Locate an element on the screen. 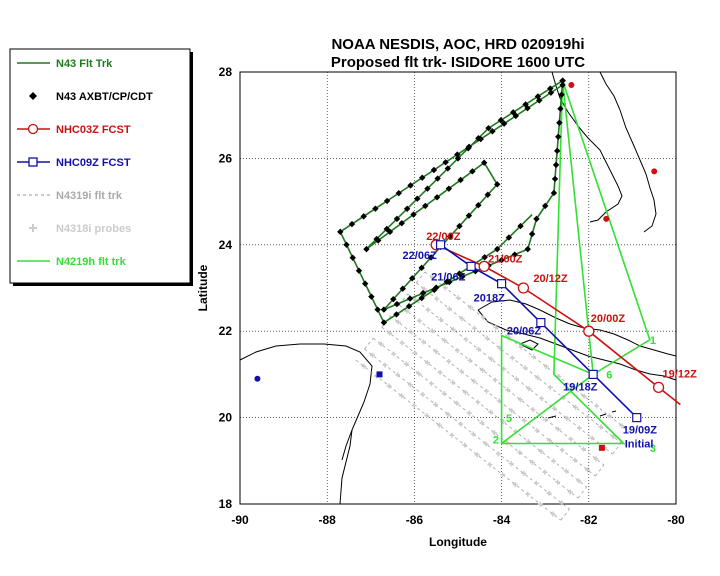 Image resolution: width=720 pixels, height=576 pixels. n4319-track-turn is located at coordinates (617, 448).